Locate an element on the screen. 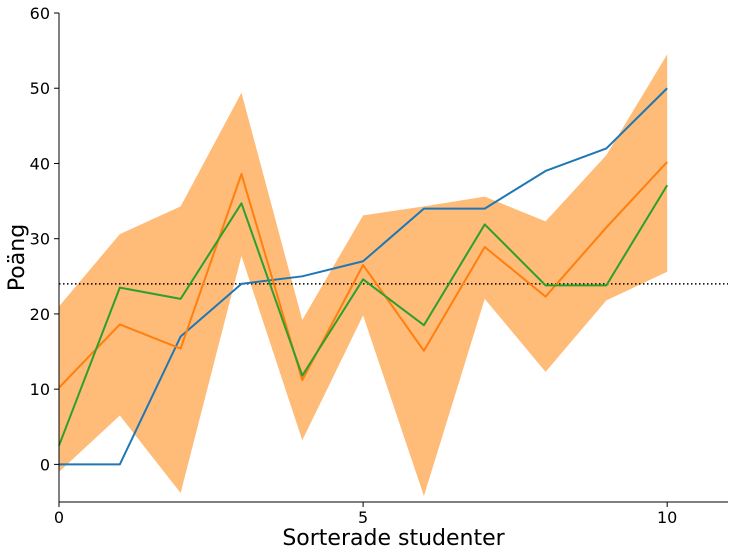 The width and height of the screenshot is (738, 555). x-tick-label: 0 is located at coordinates (59, 517).